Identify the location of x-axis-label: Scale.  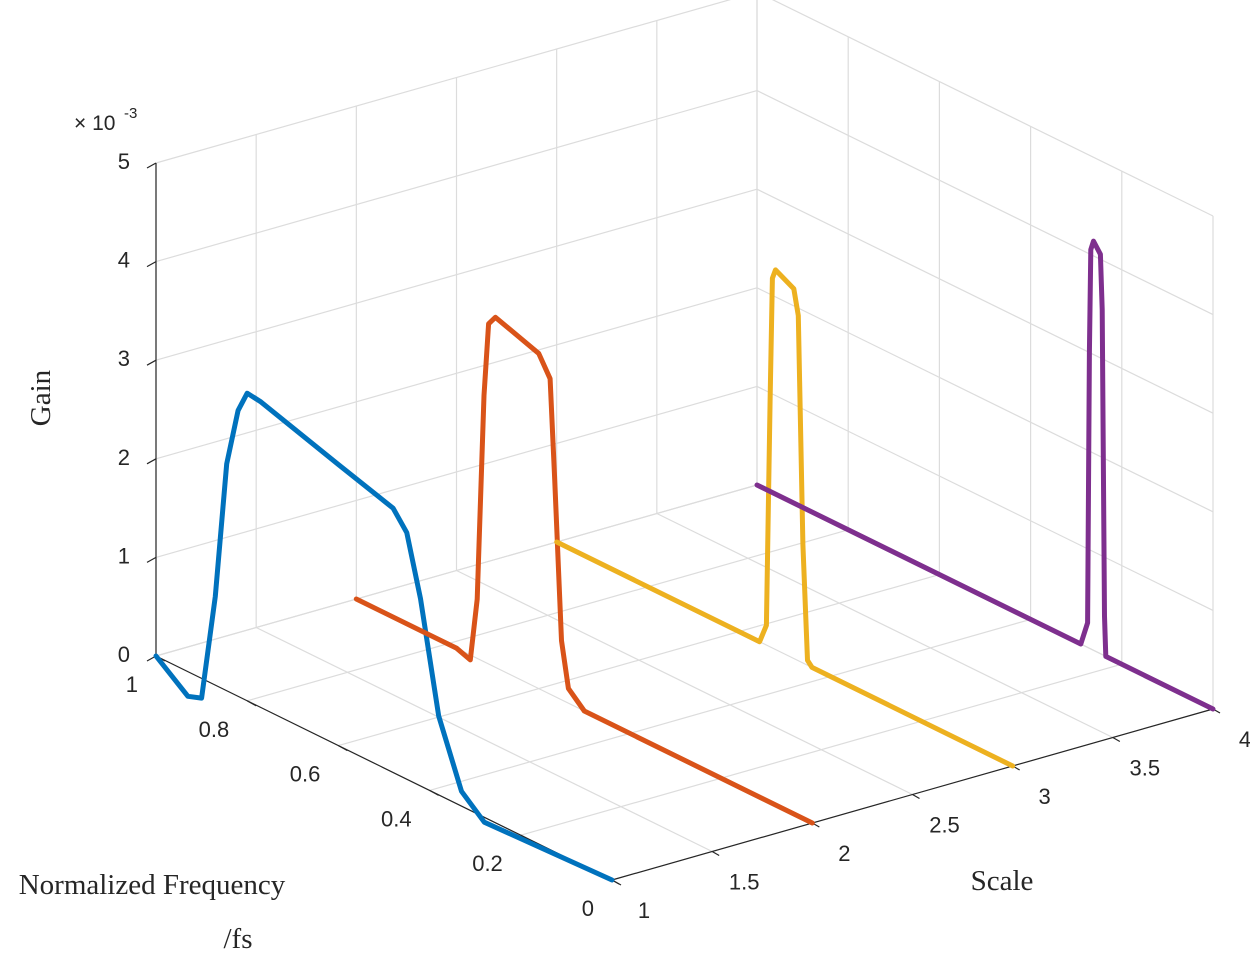
(1002, 881).